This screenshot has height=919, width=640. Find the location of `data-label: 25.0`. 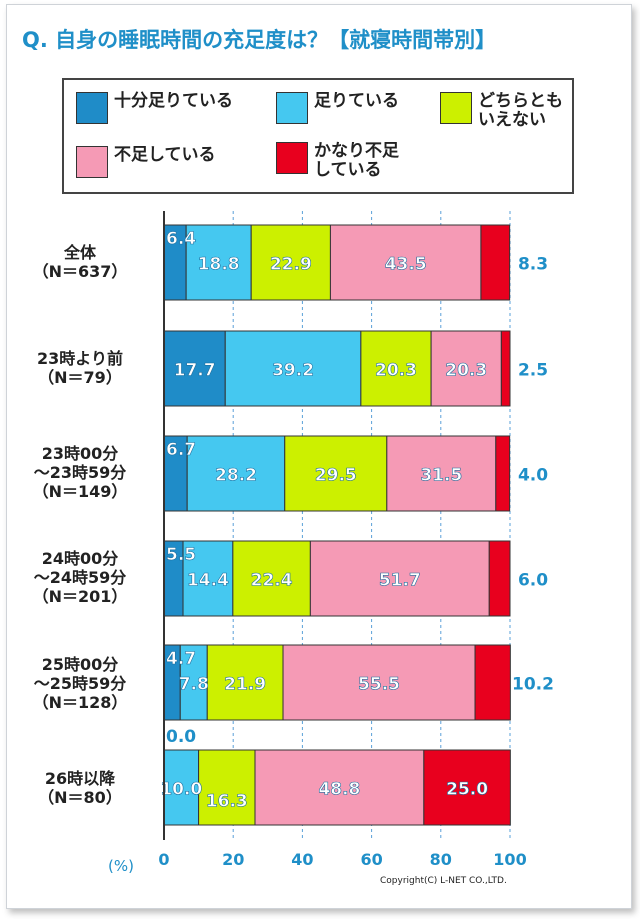

data-label: 25.0 is located at coordinates (467, 790).